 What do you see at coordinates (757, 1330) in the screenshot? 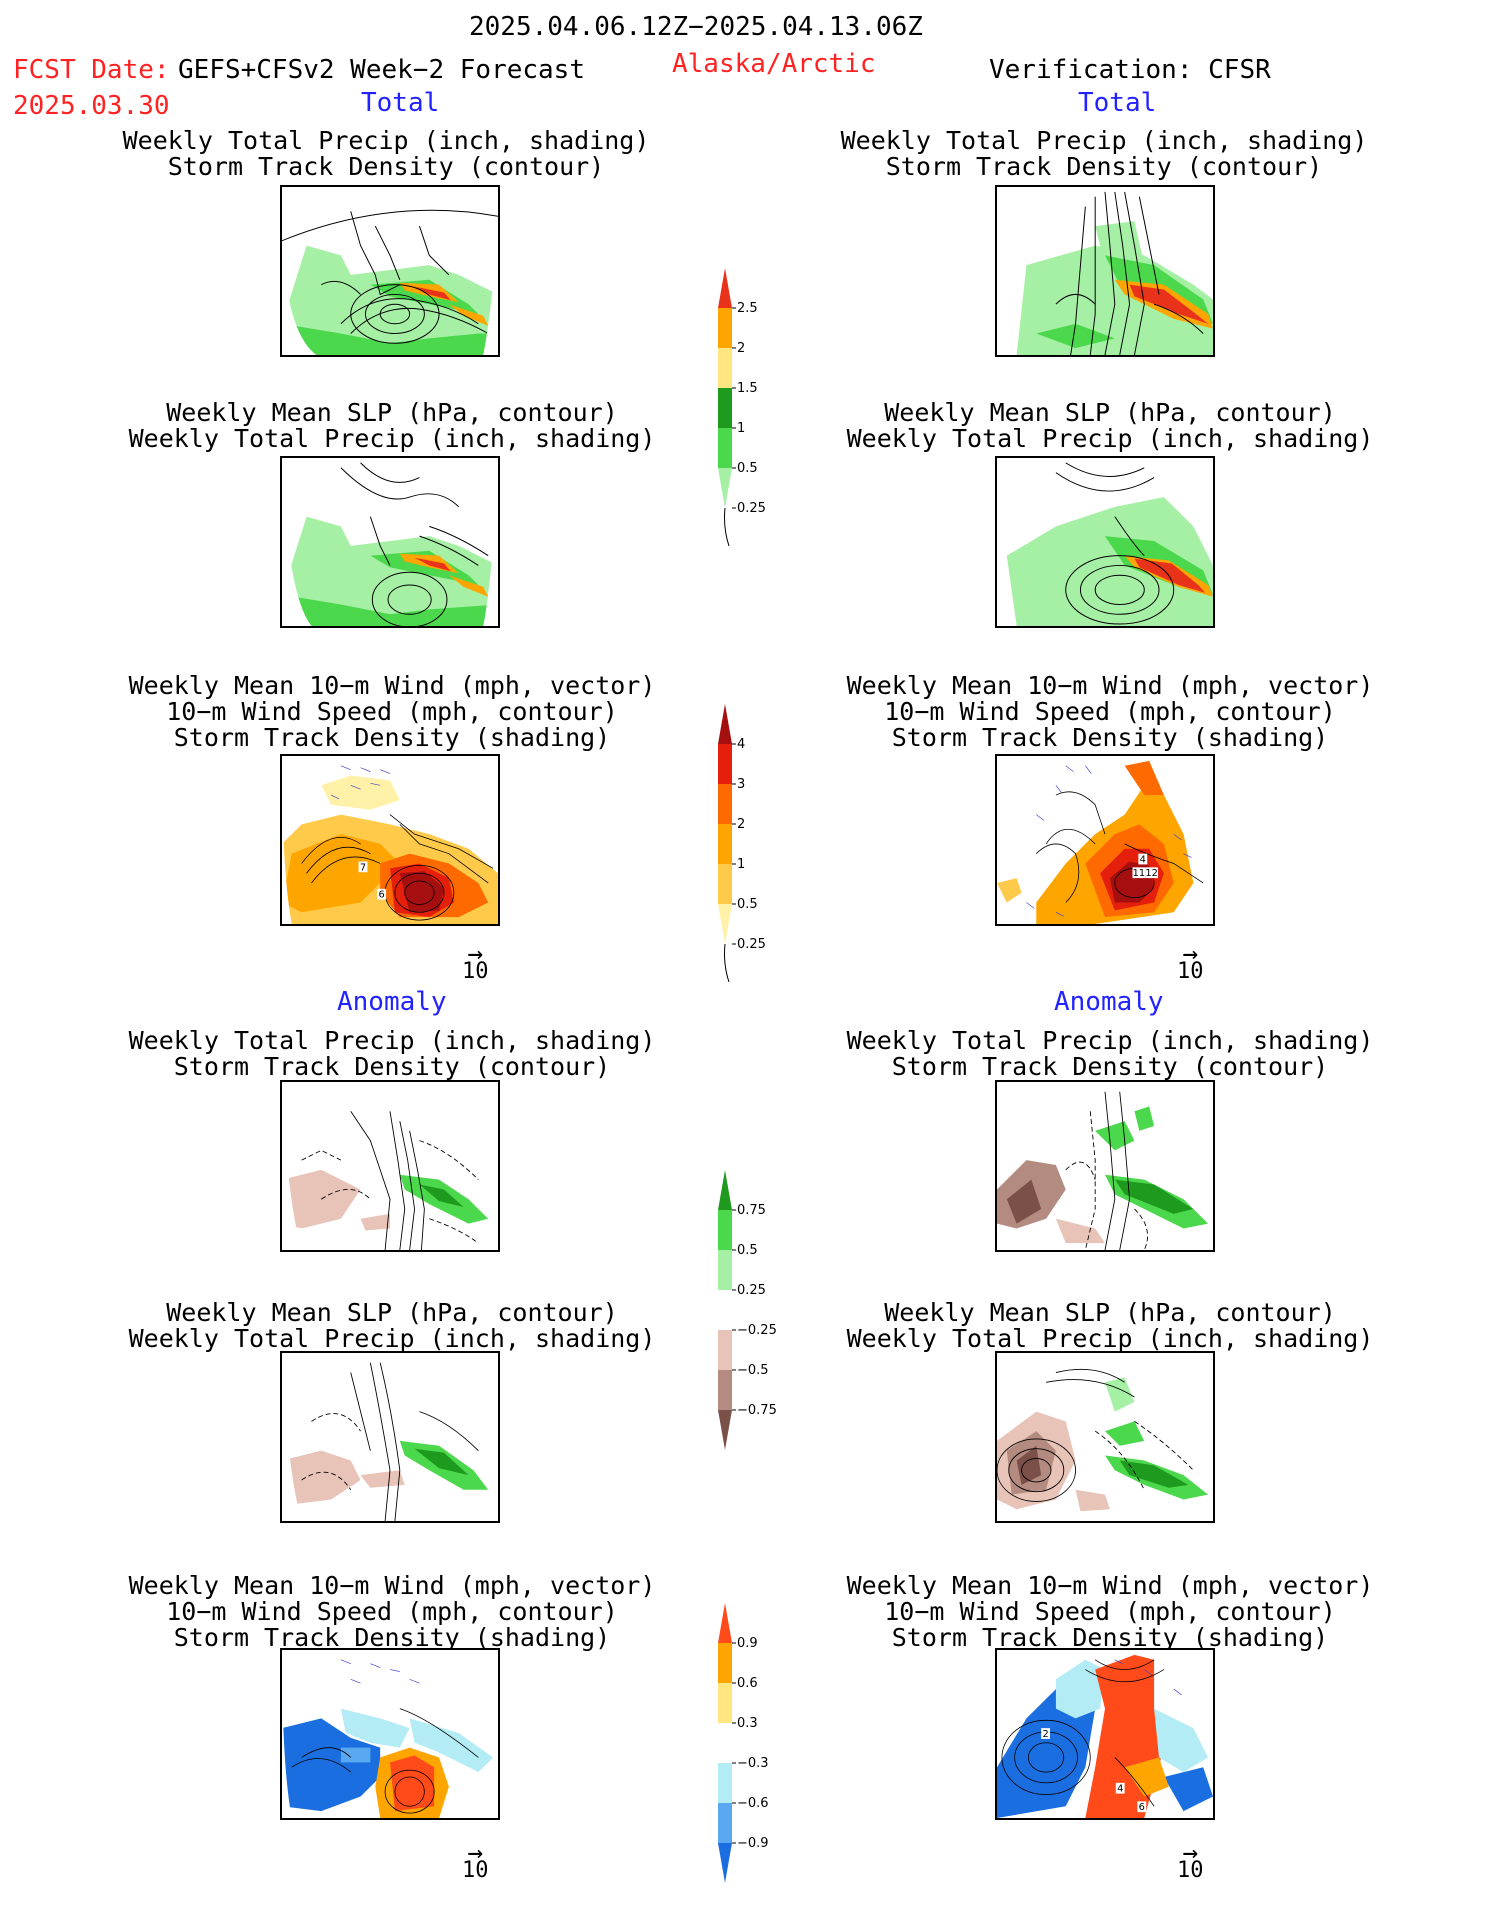
I see `colorbar-label: −0.25` at bounding box center [757, 1330].